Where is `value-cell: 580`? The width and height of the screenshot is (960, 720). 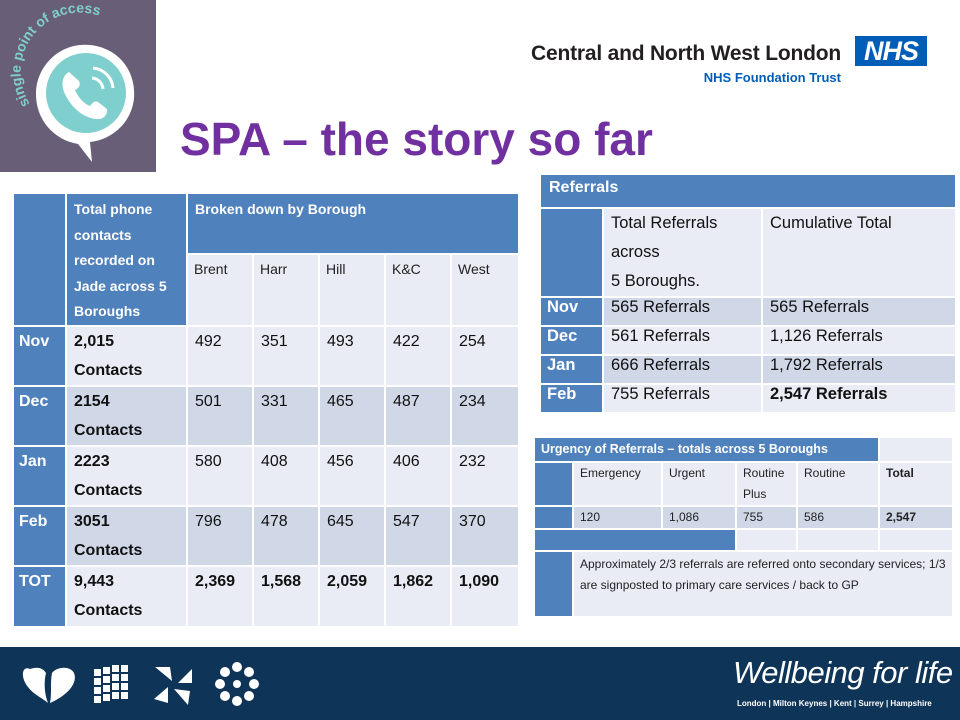
value-cell: 580 is located at coordinates (220, 475).